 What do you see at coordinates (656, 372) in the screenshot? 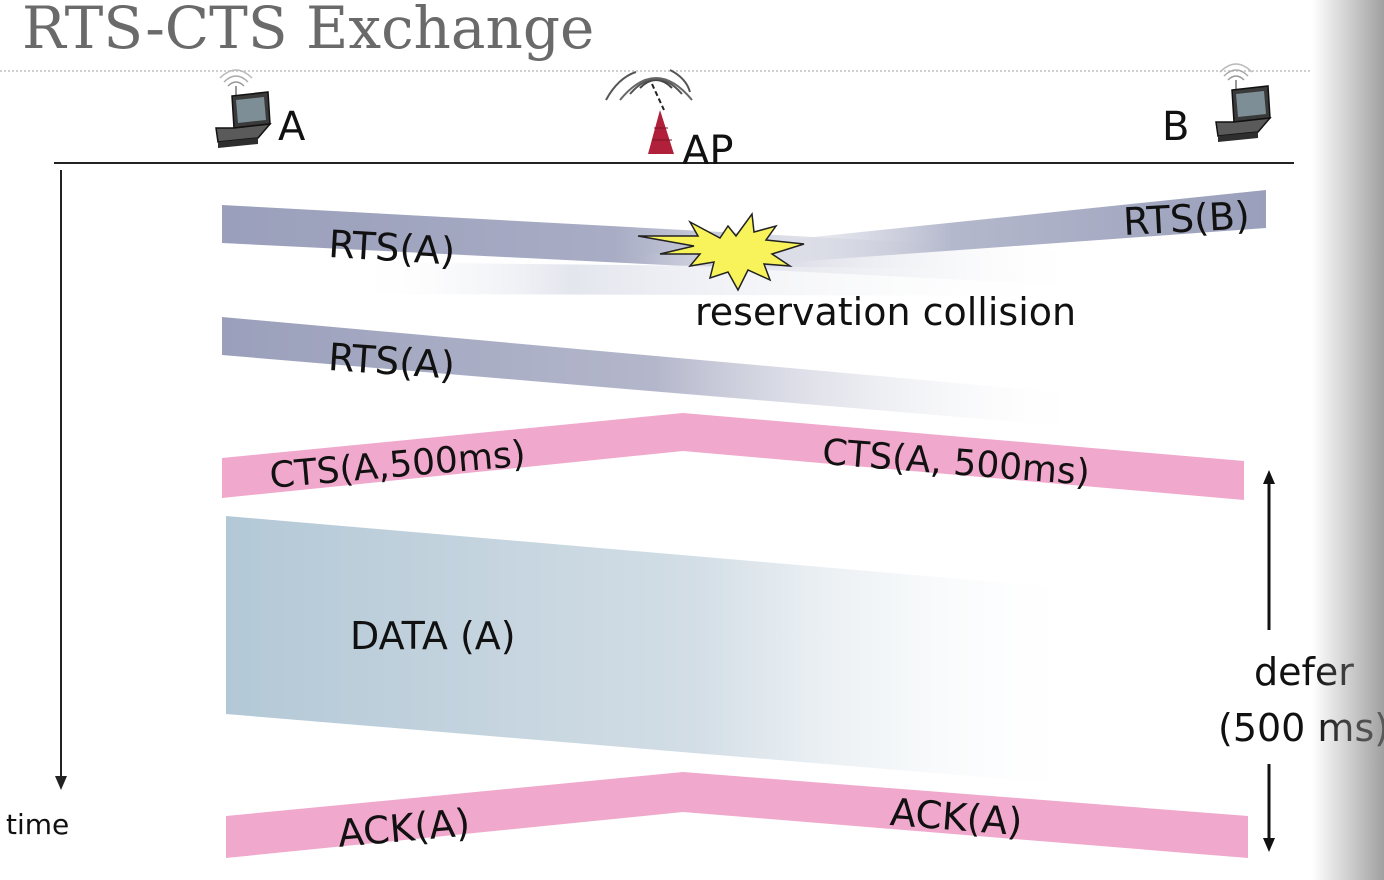
I see `rts-a-retry-band` at bounding box center [656, 372].